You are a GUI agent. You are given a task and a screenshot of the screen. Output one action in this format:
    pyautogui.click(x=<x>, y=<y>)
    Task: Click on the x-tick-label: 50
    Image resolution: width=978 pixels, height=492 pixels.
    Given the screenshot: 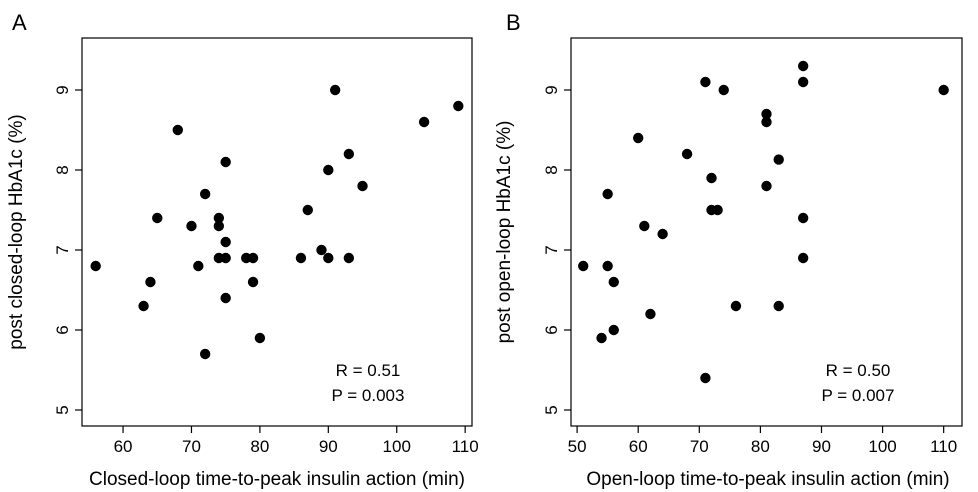 What is the action you would take?
    pyautogui.click(x=577, y=446)
    